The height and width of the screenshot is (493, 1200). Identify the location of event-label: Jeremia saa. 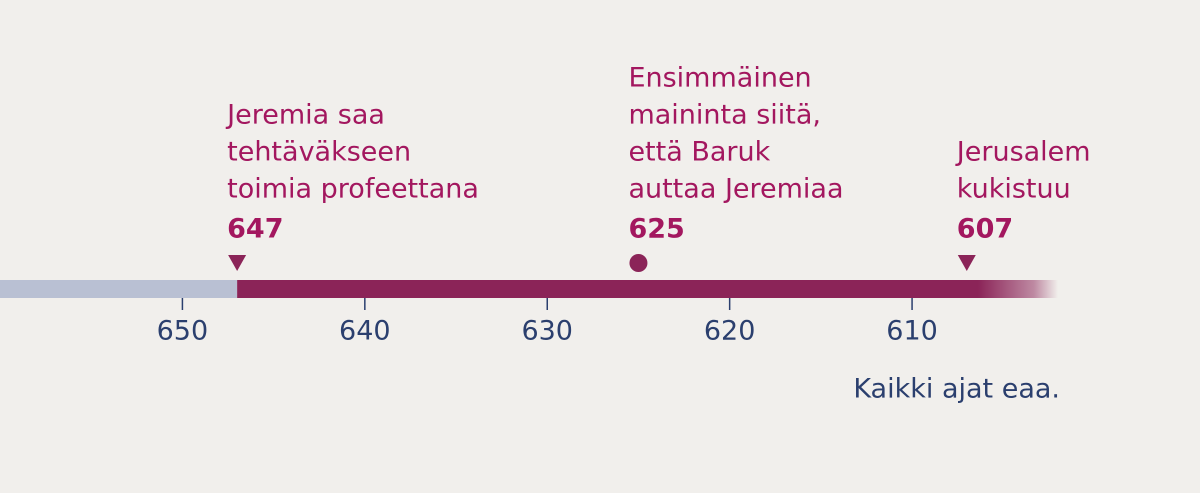
(305, 115).